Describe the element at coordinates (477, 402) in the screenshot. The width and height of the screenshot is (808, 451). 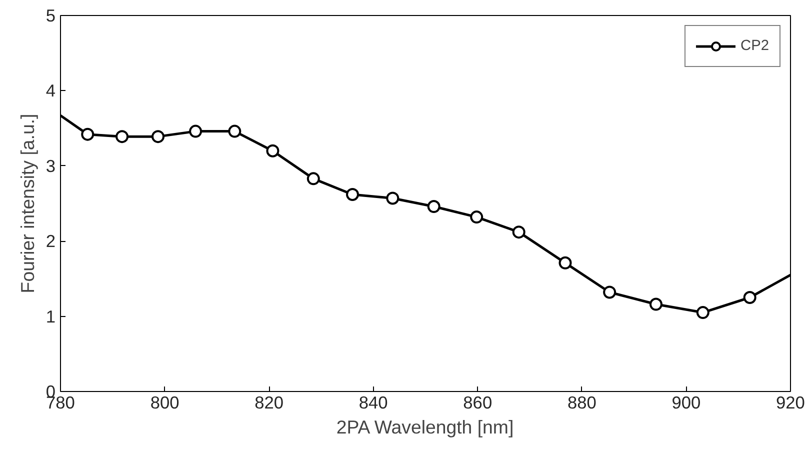
I see `x-tick-label: 860` at that location.